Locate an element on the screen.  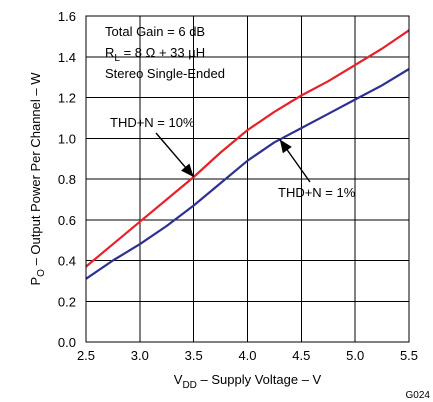
x-tick-label: 3.0 is located at coordinates (140, 355).